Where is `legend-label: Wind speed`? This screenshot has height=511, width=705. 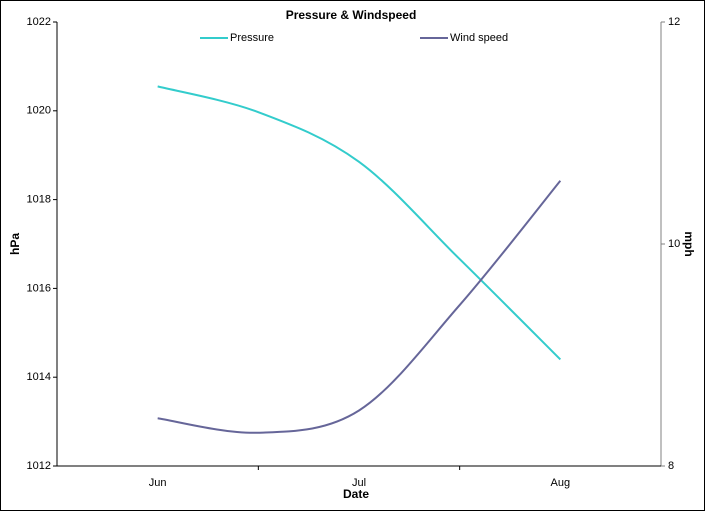
legend-label: Wind speed is located at coordinates (479, 38).